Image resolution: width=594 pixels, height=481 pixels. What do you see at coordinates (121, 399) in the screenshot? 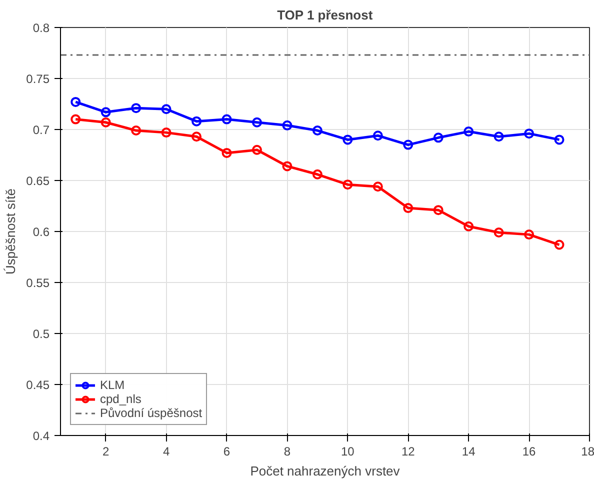
I see `legend-label: cpd_nls` at bounding box center [121, 399].